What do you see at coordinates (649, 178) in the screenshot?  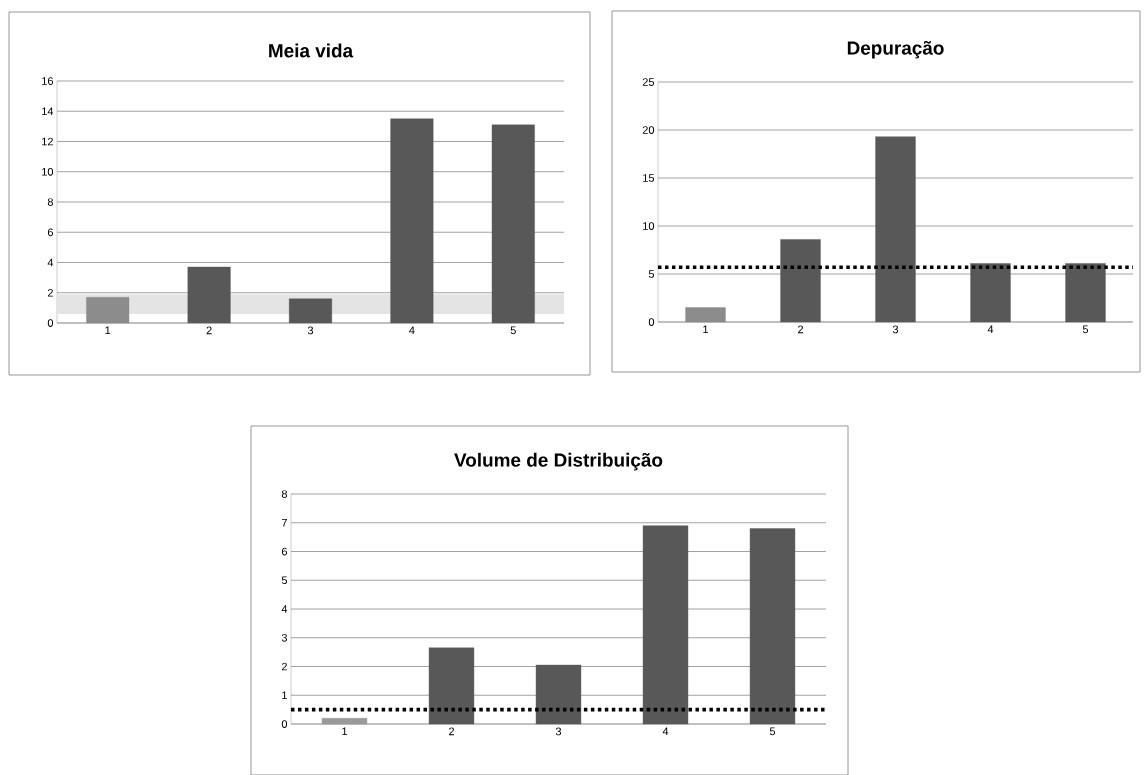 I see `y-tick-label: 15` at bounding box center [649, 178].